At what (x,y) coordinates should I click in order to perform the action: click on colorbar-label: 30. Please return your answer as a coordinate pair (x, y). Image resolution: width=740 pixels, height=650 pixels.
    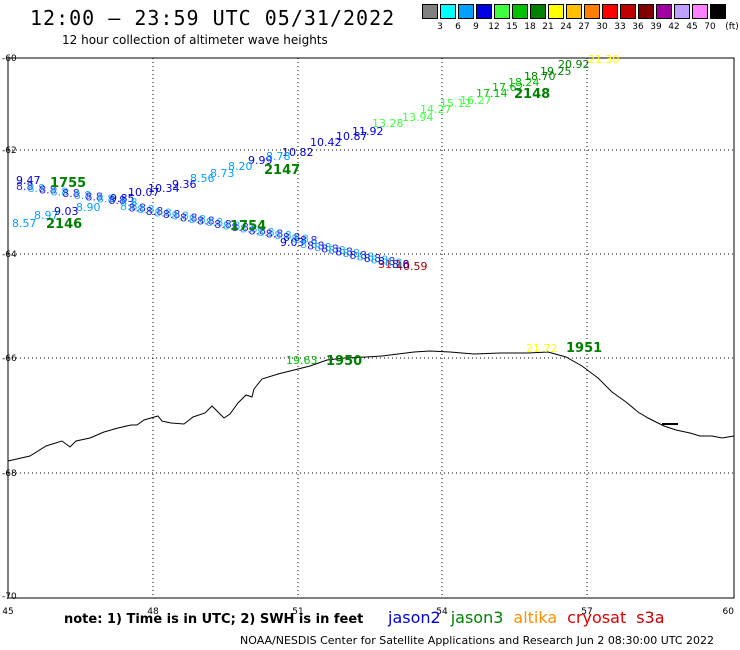
    Looking at the image, I should click on (602, 27).